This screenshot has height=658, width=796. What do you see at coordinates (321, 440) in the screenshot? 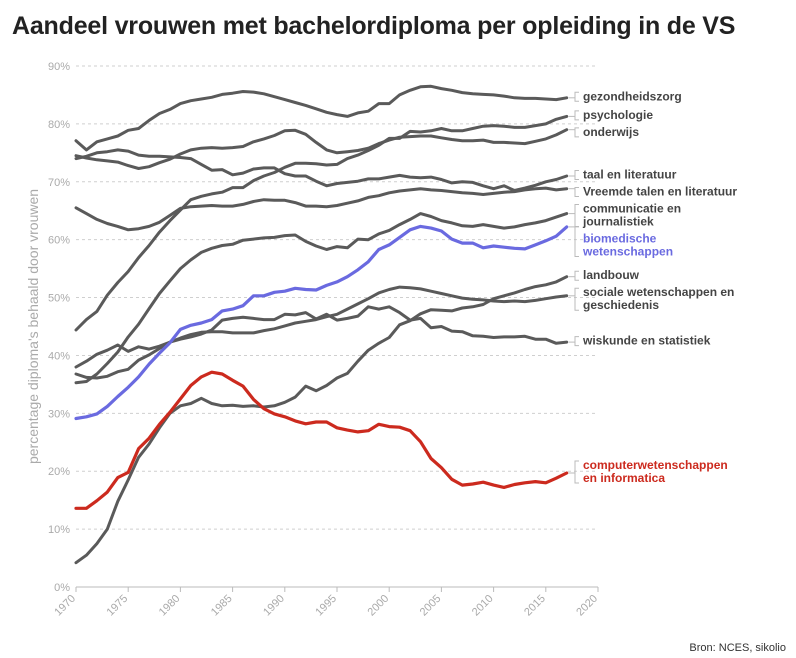
I see `series-line-computerwetenschappen-en-informatica` at bounding box center [321, 440].